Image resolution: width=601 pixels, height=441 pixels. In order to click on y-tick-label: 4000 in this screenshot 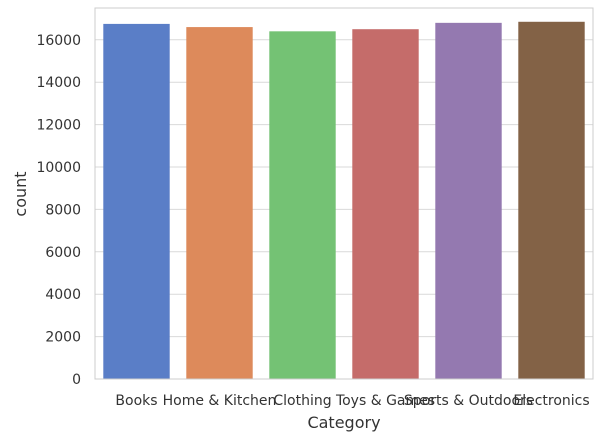, I will do `click(63, 295)`.